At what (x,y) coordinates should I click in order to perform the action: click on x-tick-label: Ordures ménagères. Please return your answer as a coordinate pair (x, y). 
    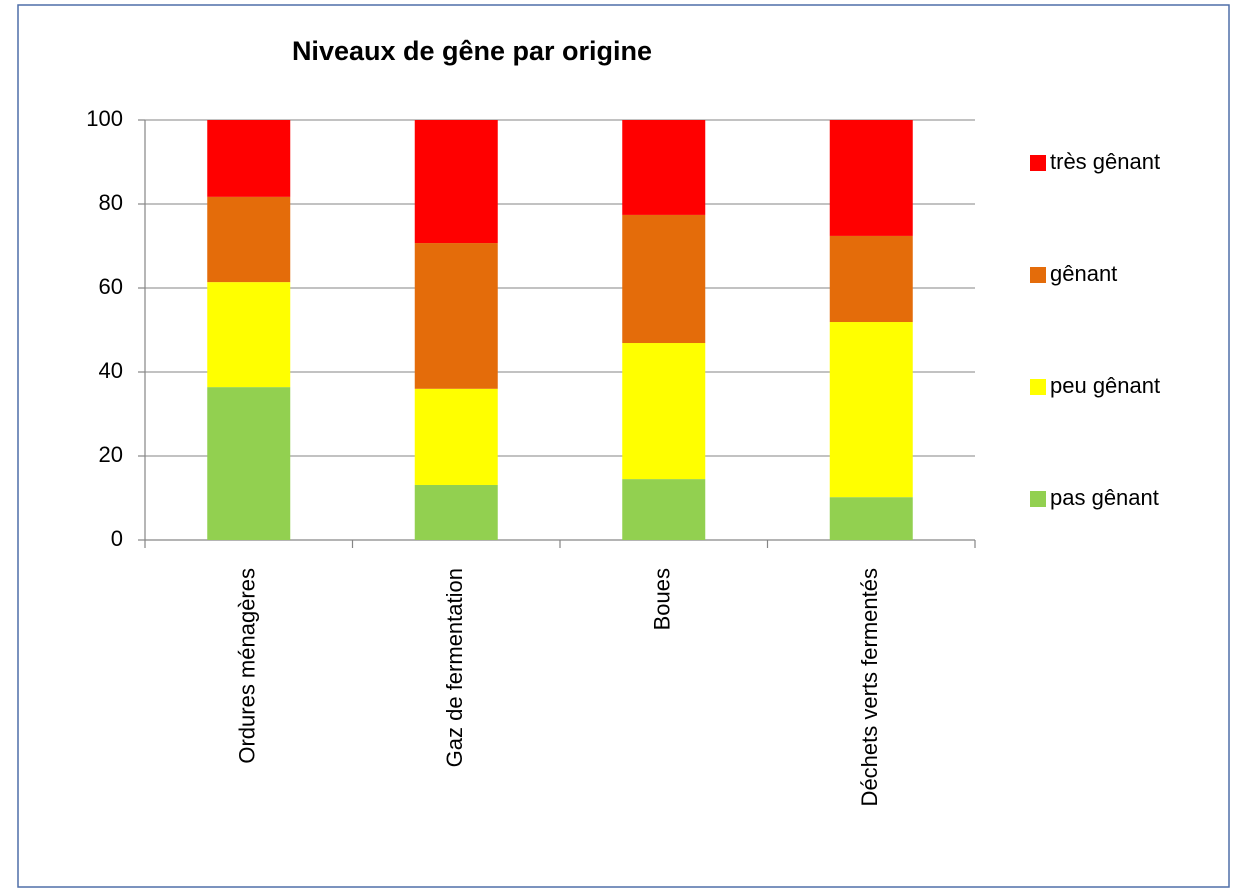
    Looking at the image, I should click on (247, 666).